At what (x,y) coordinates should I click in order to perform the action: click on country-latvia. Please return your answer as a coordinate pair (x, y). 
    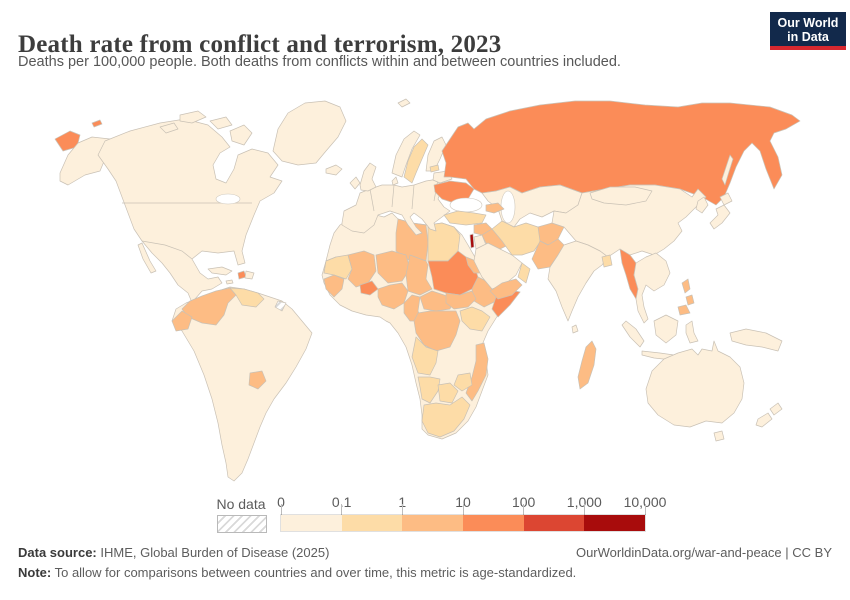
    Looking at the image, I should click on (434, 168).